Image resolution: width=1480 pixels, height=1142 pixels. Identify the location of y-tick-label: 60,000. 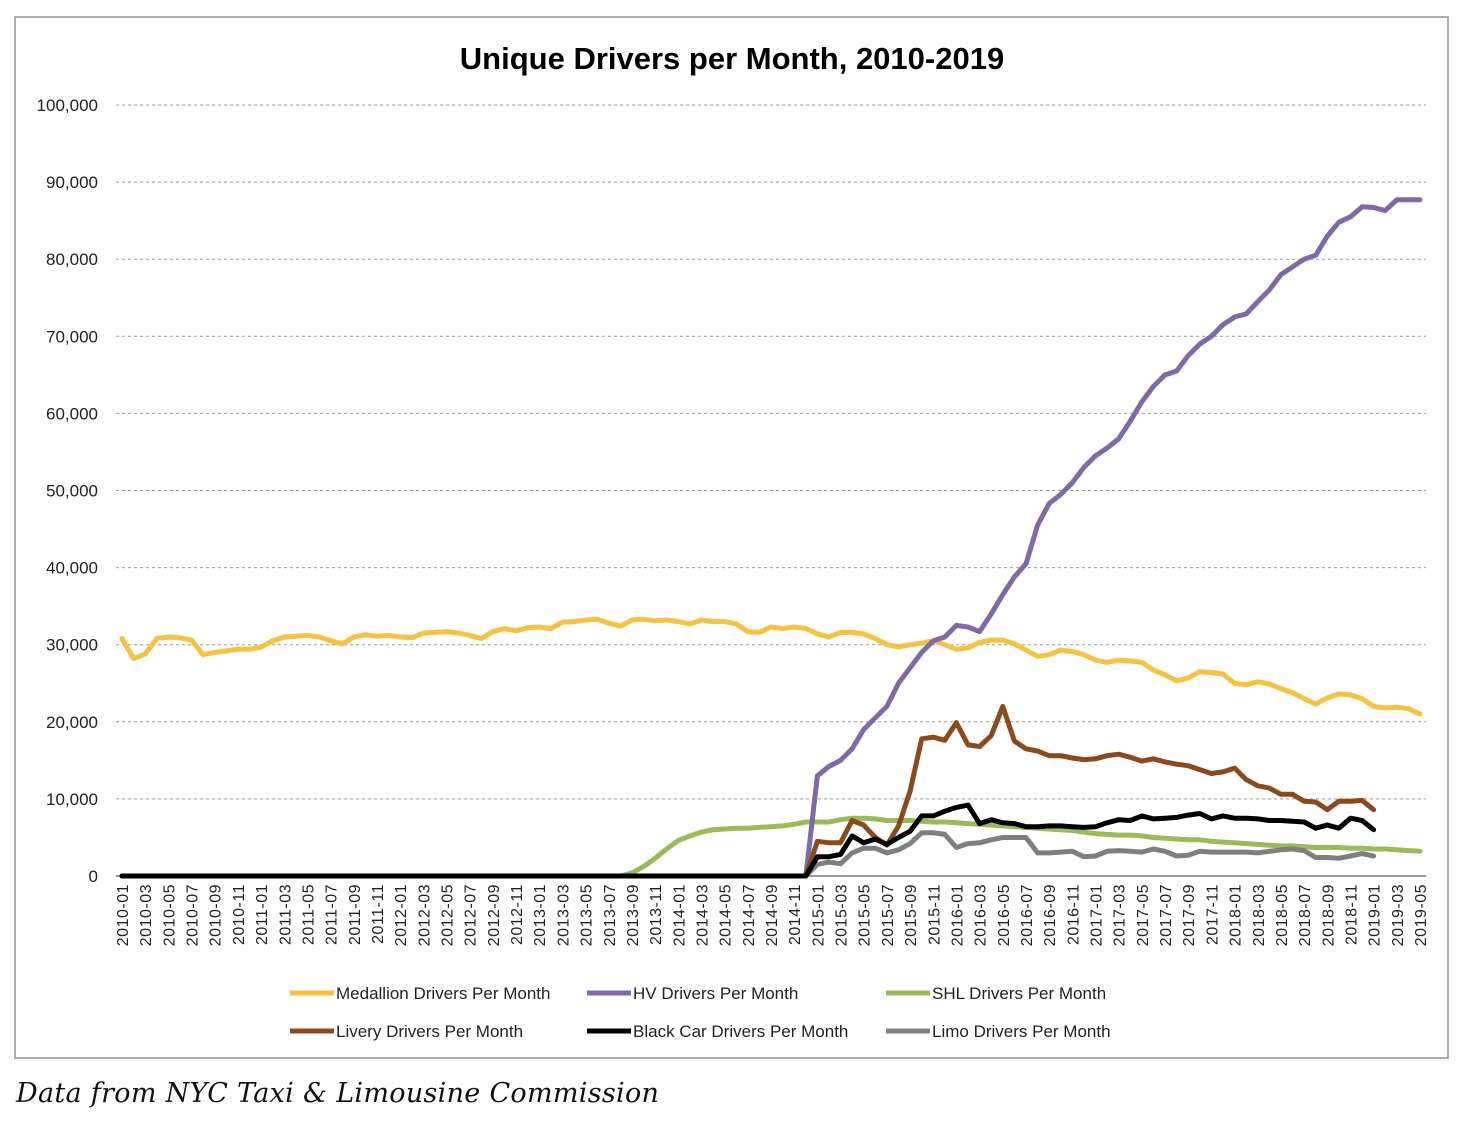
(72, 413).